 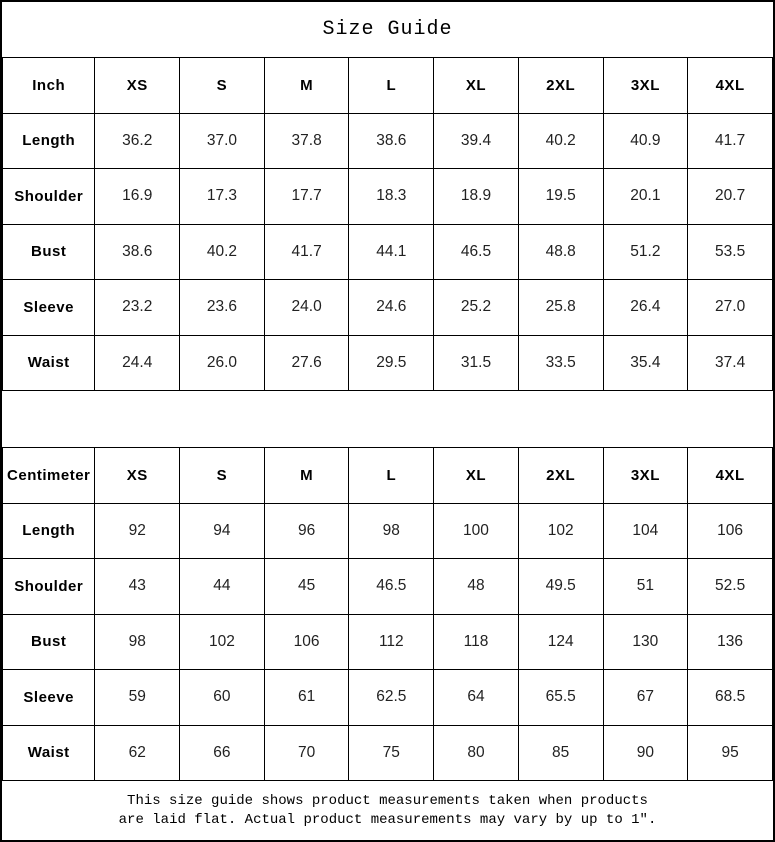 What do you see at coordinates (476, 140) in the screenshot?
I see `size-value-cell: 39.4` at bounding box center [476, 140].